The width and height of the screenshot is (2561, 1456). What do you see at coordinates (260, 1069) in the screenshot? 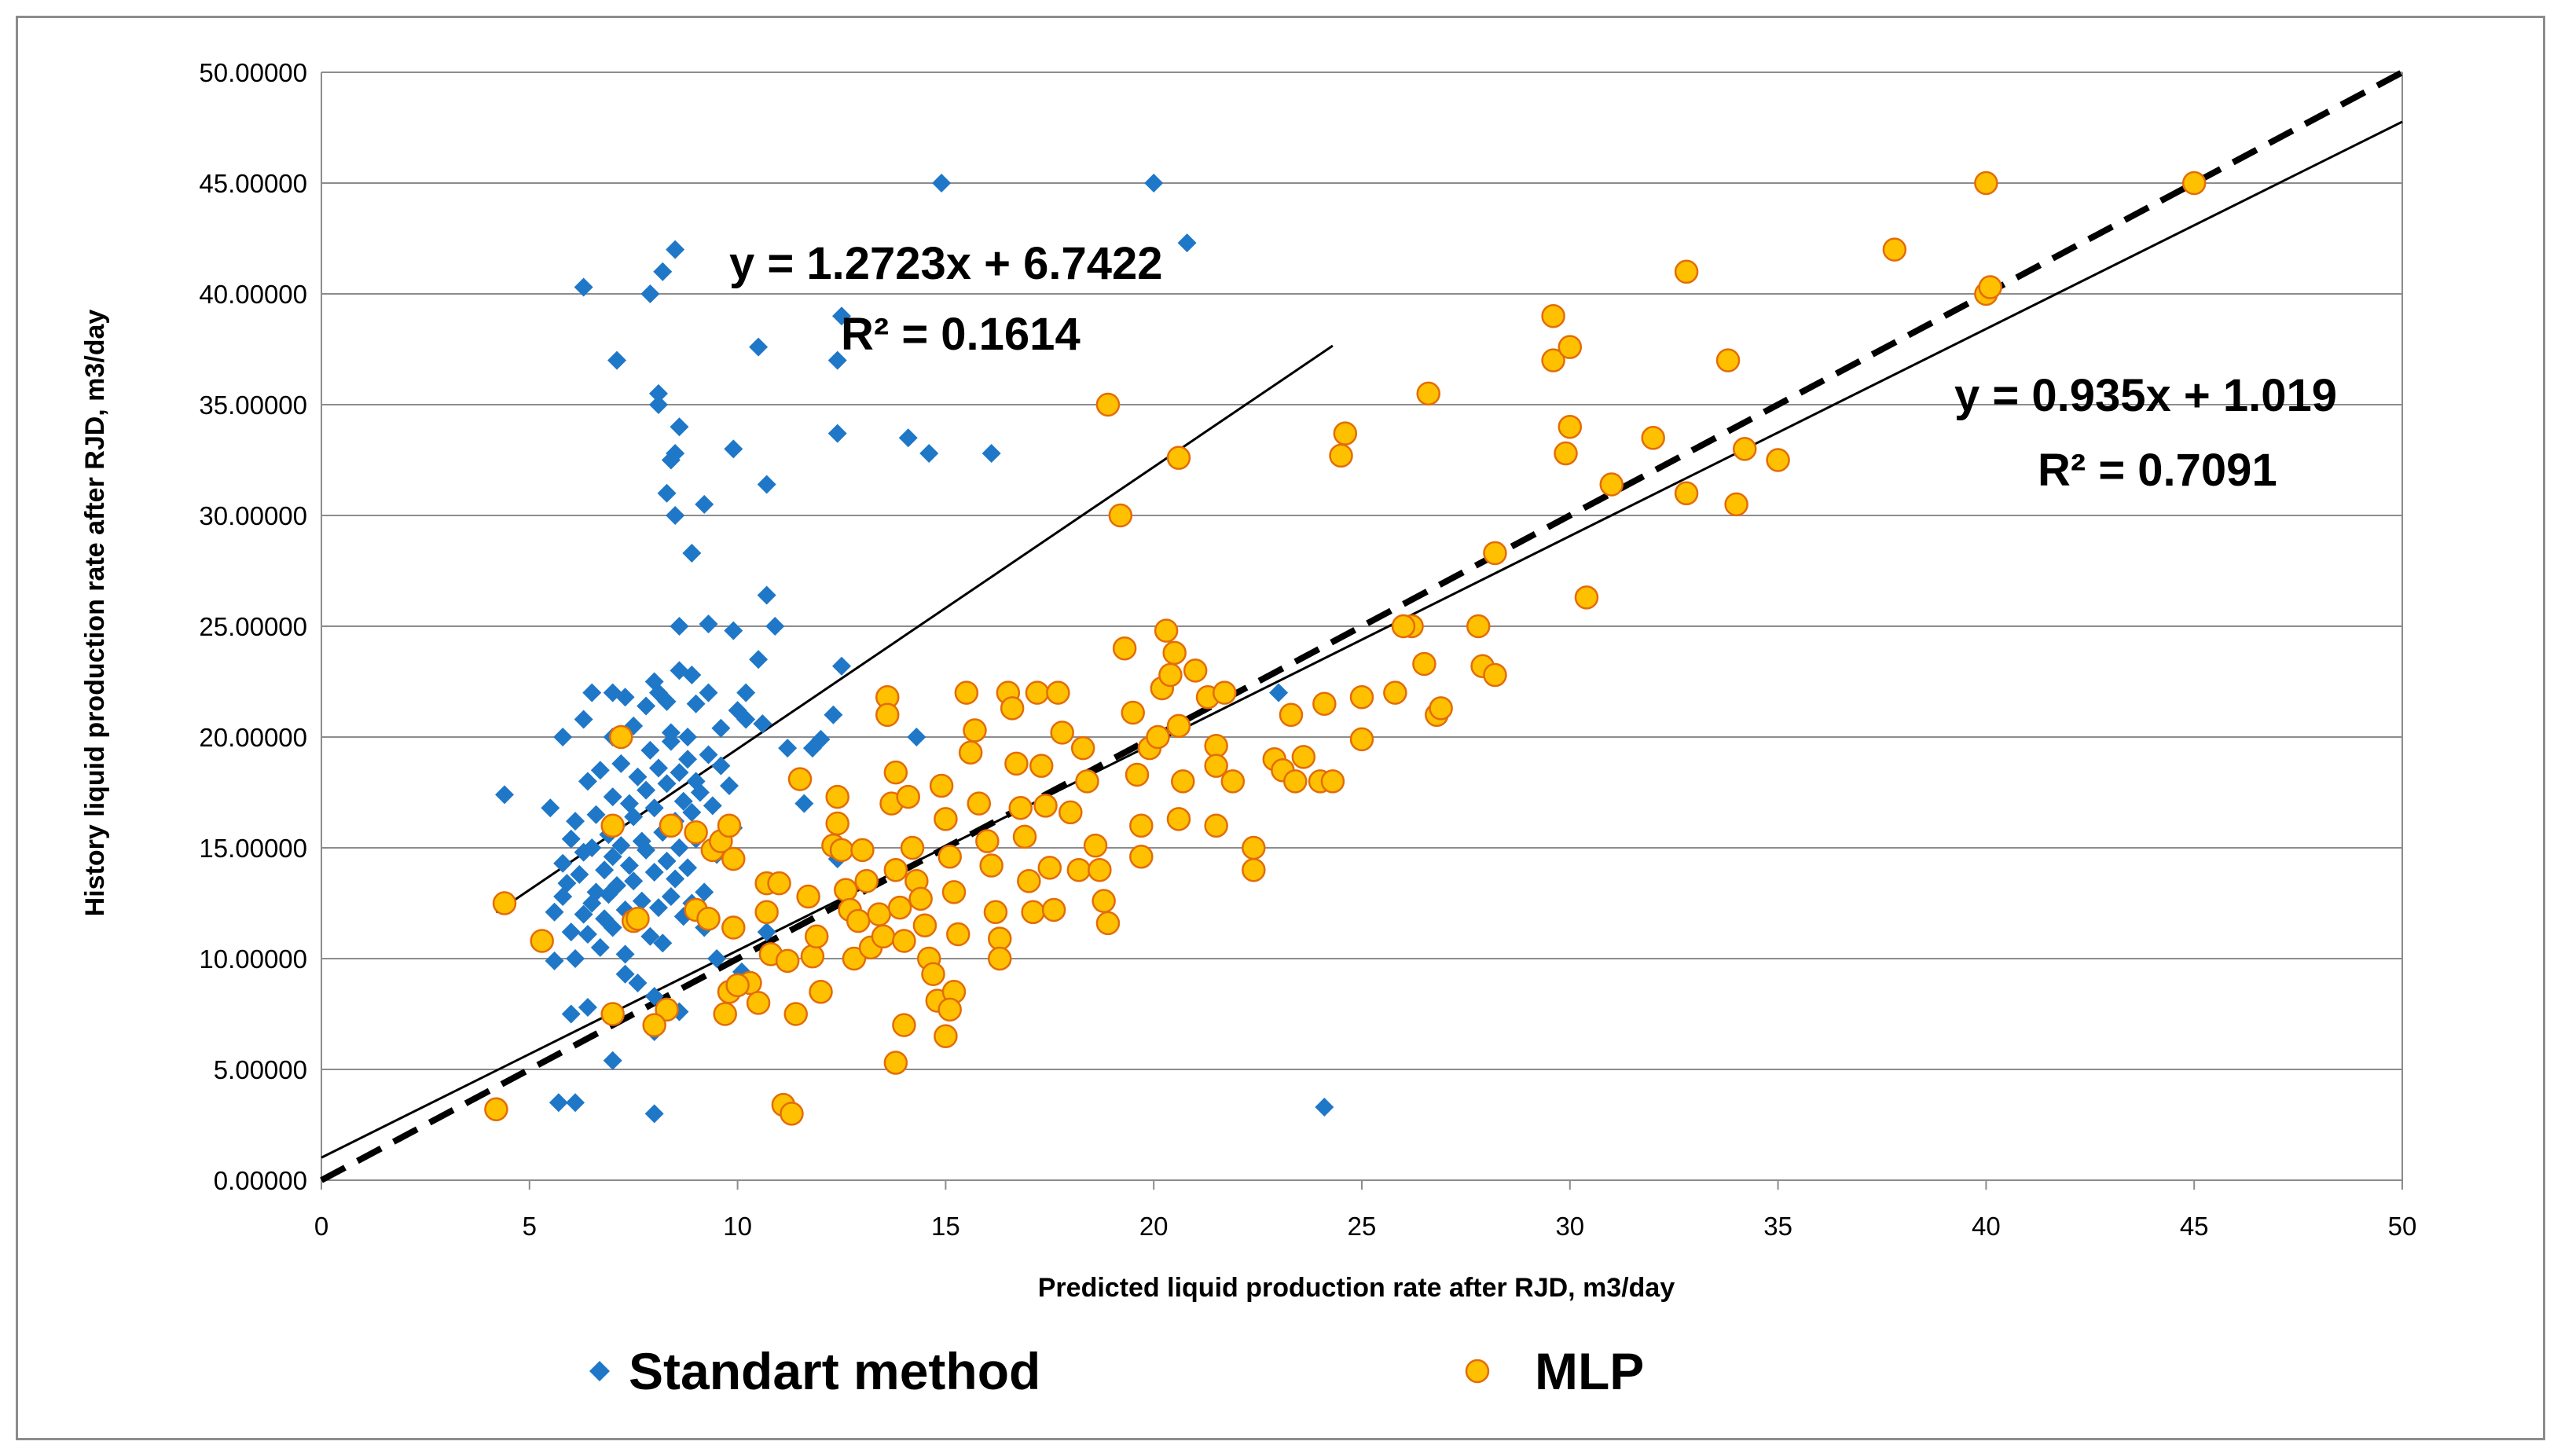
I see `y-tick-label: 5.00000` at bounding box center [260, 1069].